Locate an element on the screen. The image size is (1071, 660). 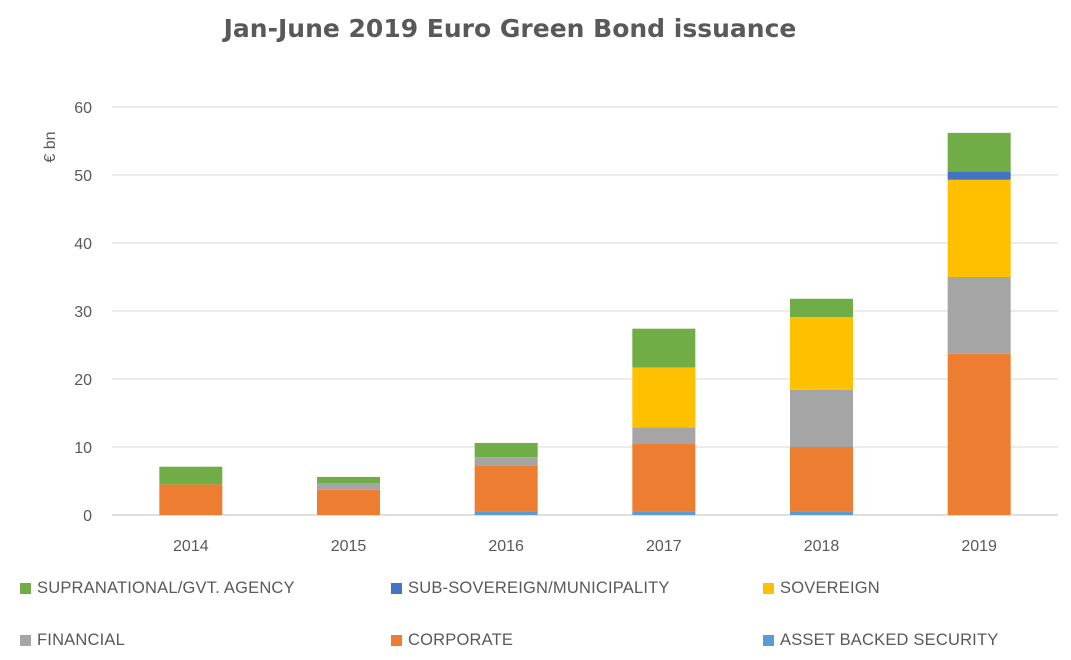
legend-label: SUPRANATIONAL/GVT. AGENCY is located at coordinates (166, 588).